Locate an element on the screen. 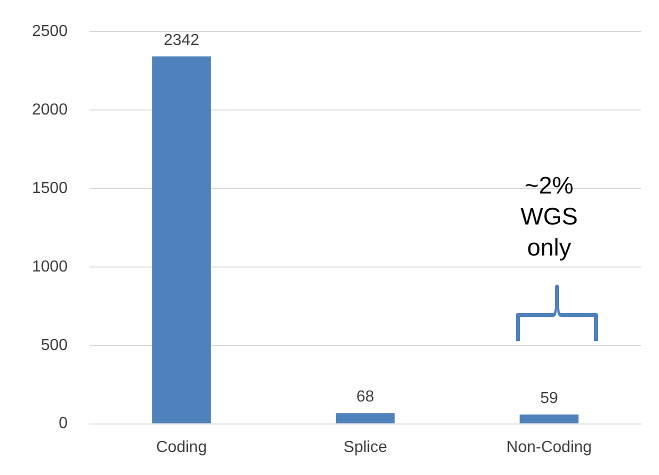 The width and height of the screenshot is (659, 475). y-tick-label: 2500 is located at coordinates (50, 31).